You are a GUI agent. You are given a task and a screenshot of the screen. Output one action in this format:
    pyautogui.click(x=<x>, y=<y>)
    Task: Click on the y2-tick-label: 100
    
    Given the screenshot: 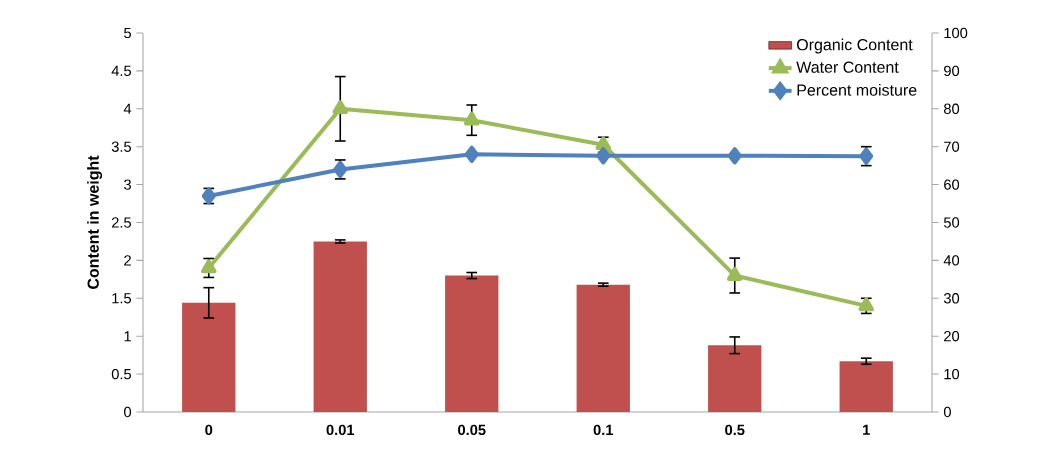 What is the action you would take?
    pyautogui.click(x=956, y=33)
    